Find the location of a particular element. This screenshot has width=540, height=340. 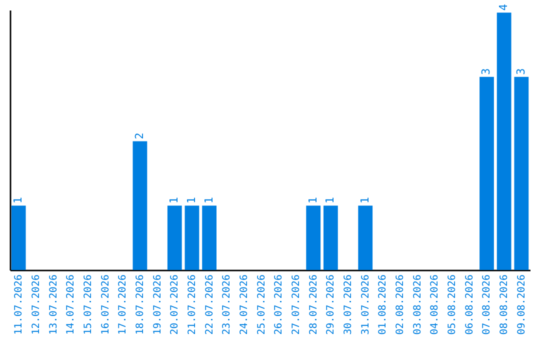

x-tick-label: 03.08.2026 is located at coordinates (418, 304).